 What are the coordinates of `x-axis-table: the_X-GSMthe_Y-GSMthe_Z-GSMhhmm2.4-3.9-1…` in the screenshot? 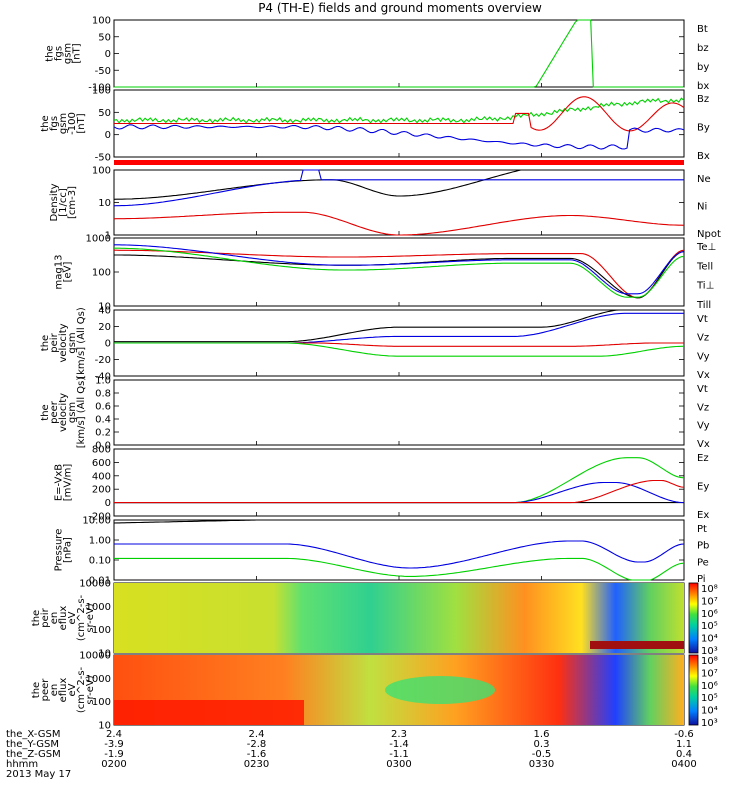 It's located at (351, 749).